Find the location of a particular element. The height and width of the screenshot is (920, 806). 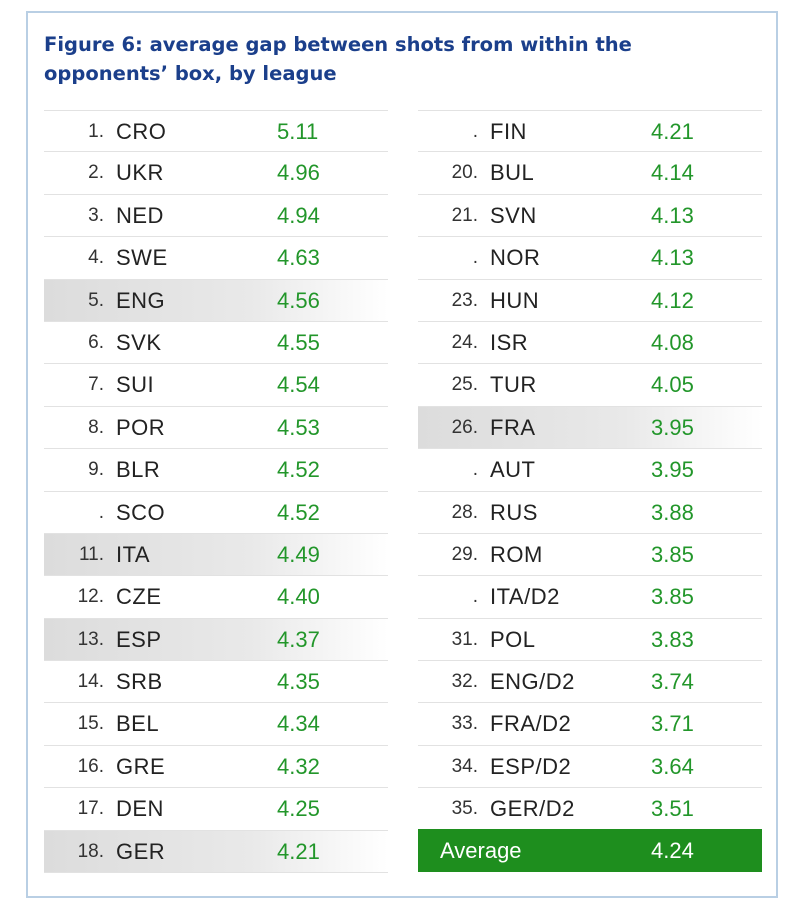

table-row: 32. ENG/D2 3.74 is located at coordinates (590, 682).